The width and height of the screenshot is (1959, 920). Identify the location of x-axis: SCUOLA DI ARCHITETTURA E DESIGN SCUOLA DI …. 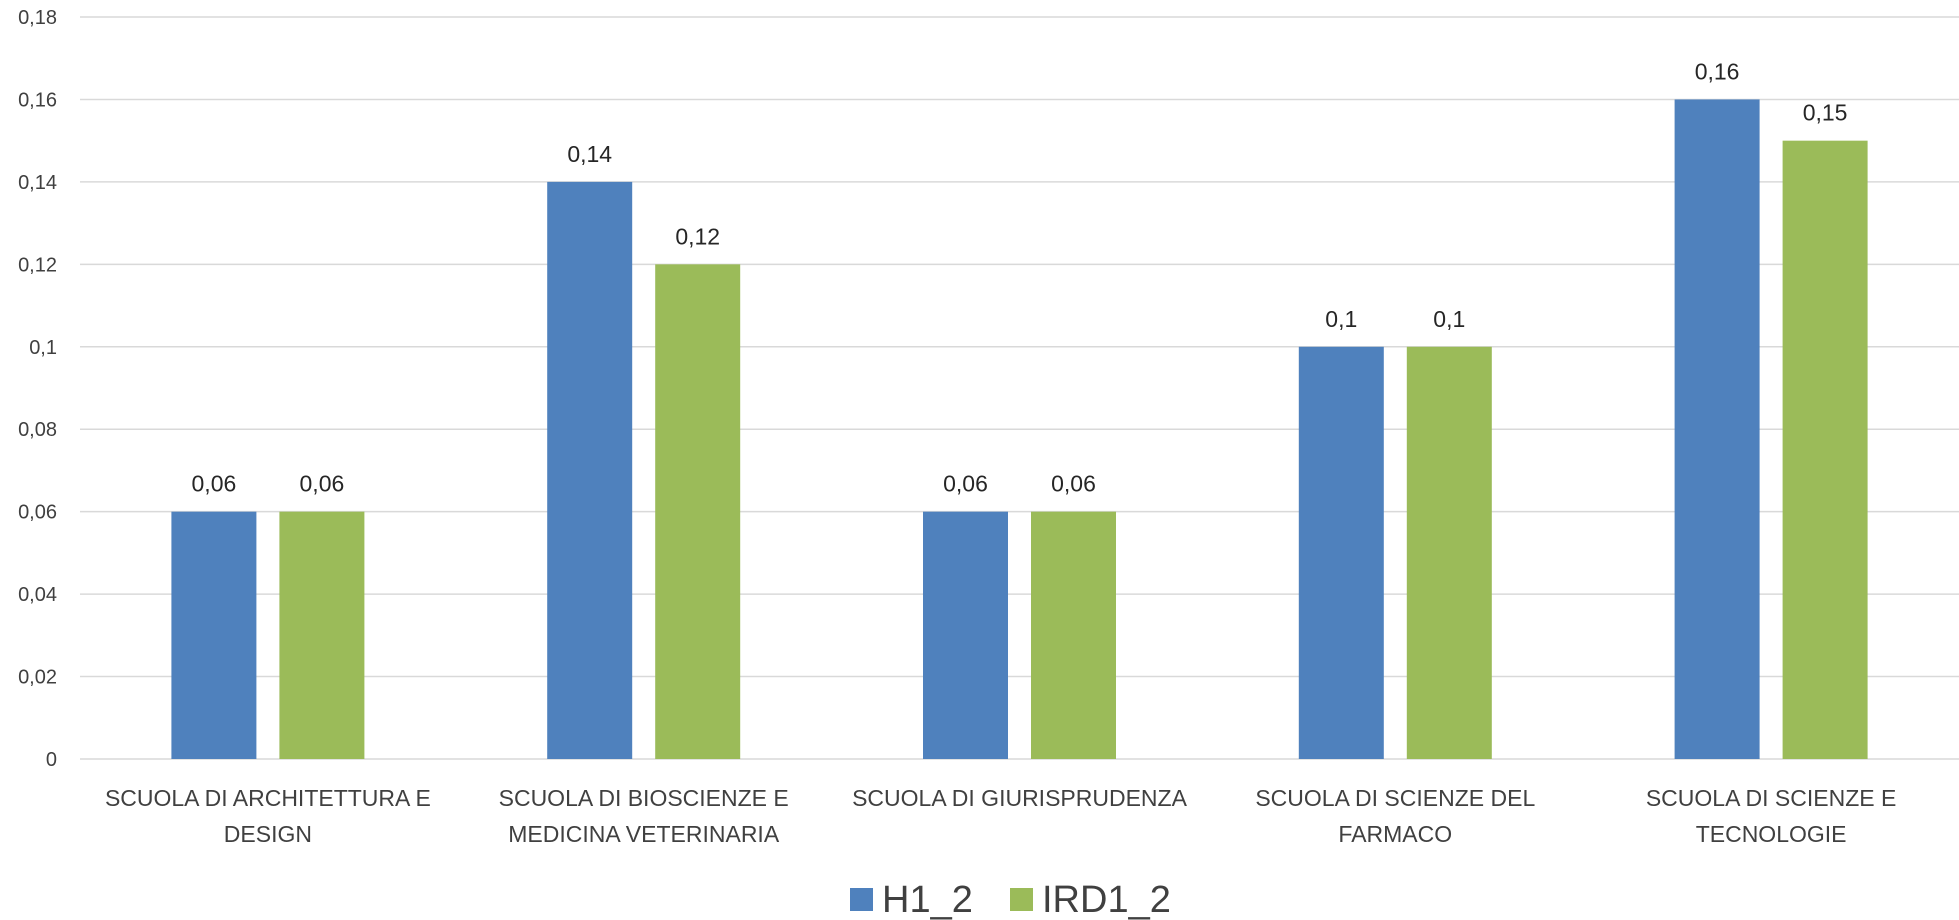
(1000, 816).